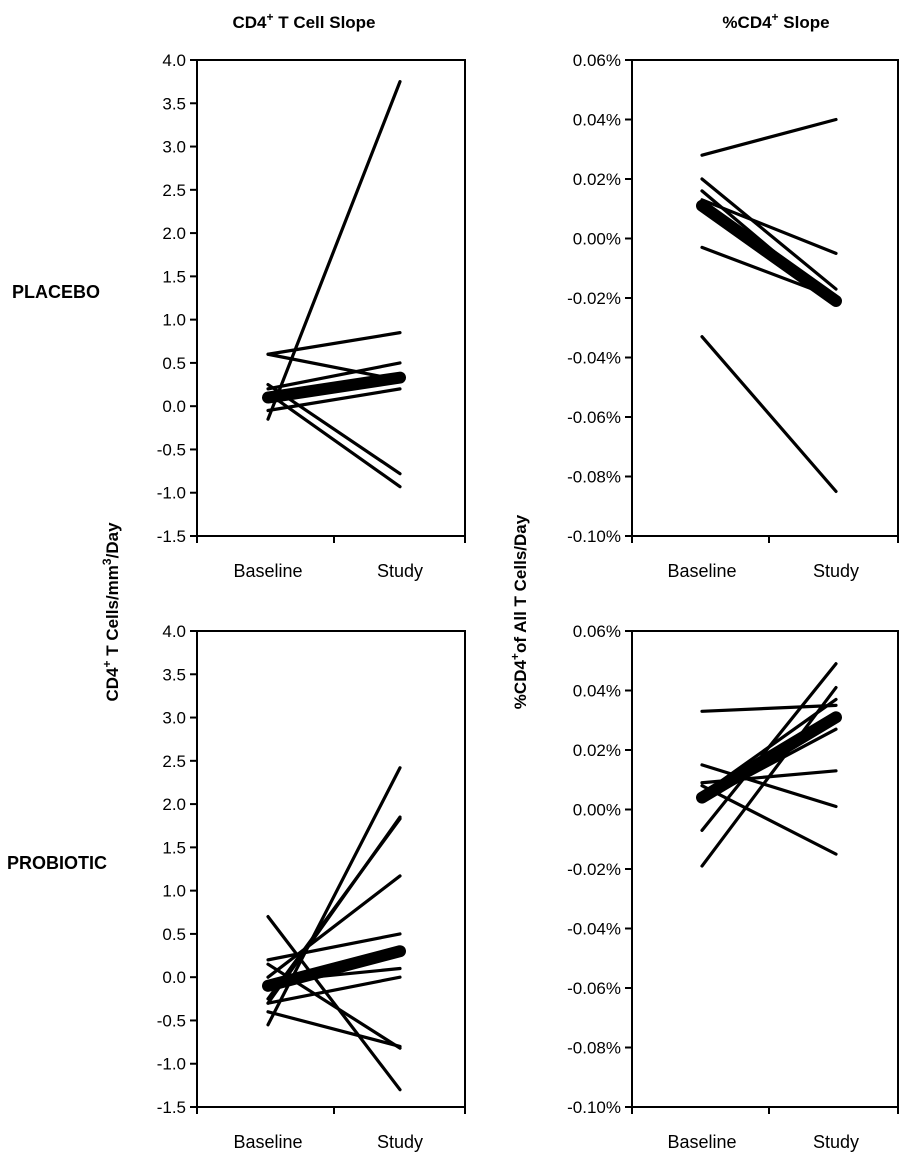  I want to click on column-title-cd4: CD4+ T Cell Slope, so click(303, 21).